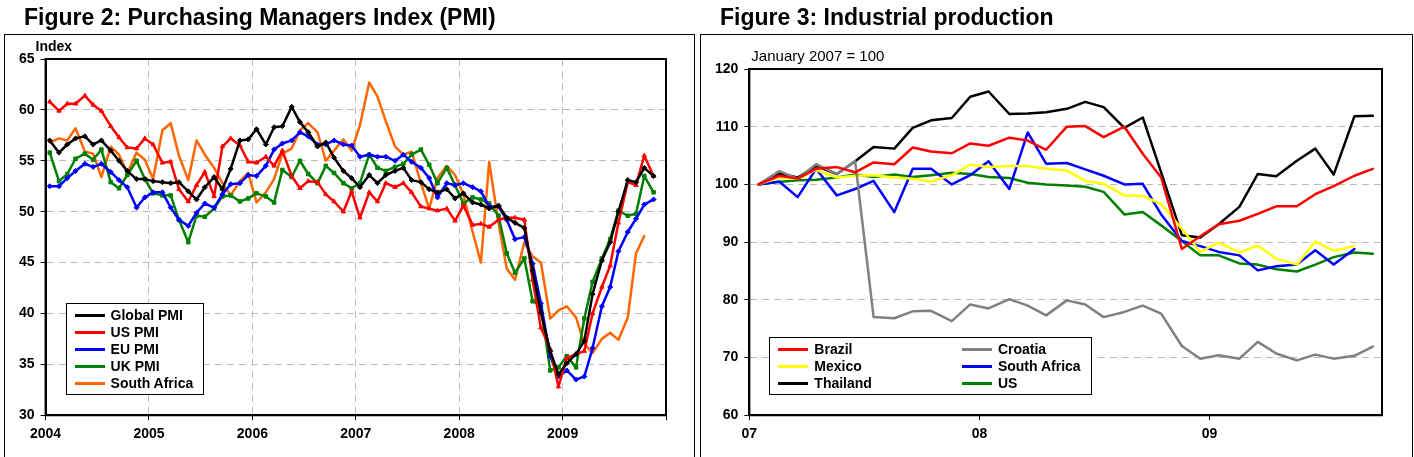 This screenshot has height=457, width=1414. What do you see at coordinates (727, 67) in the screenshot?
I see `y-tick-label: 120` at bounding box center [727, 67].